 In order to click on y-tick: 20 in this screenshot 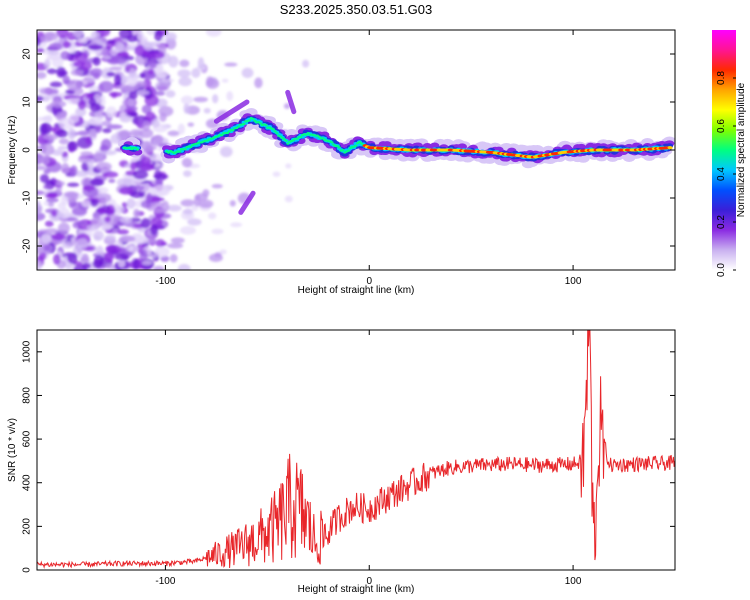, I will do `click(348, 54)`.